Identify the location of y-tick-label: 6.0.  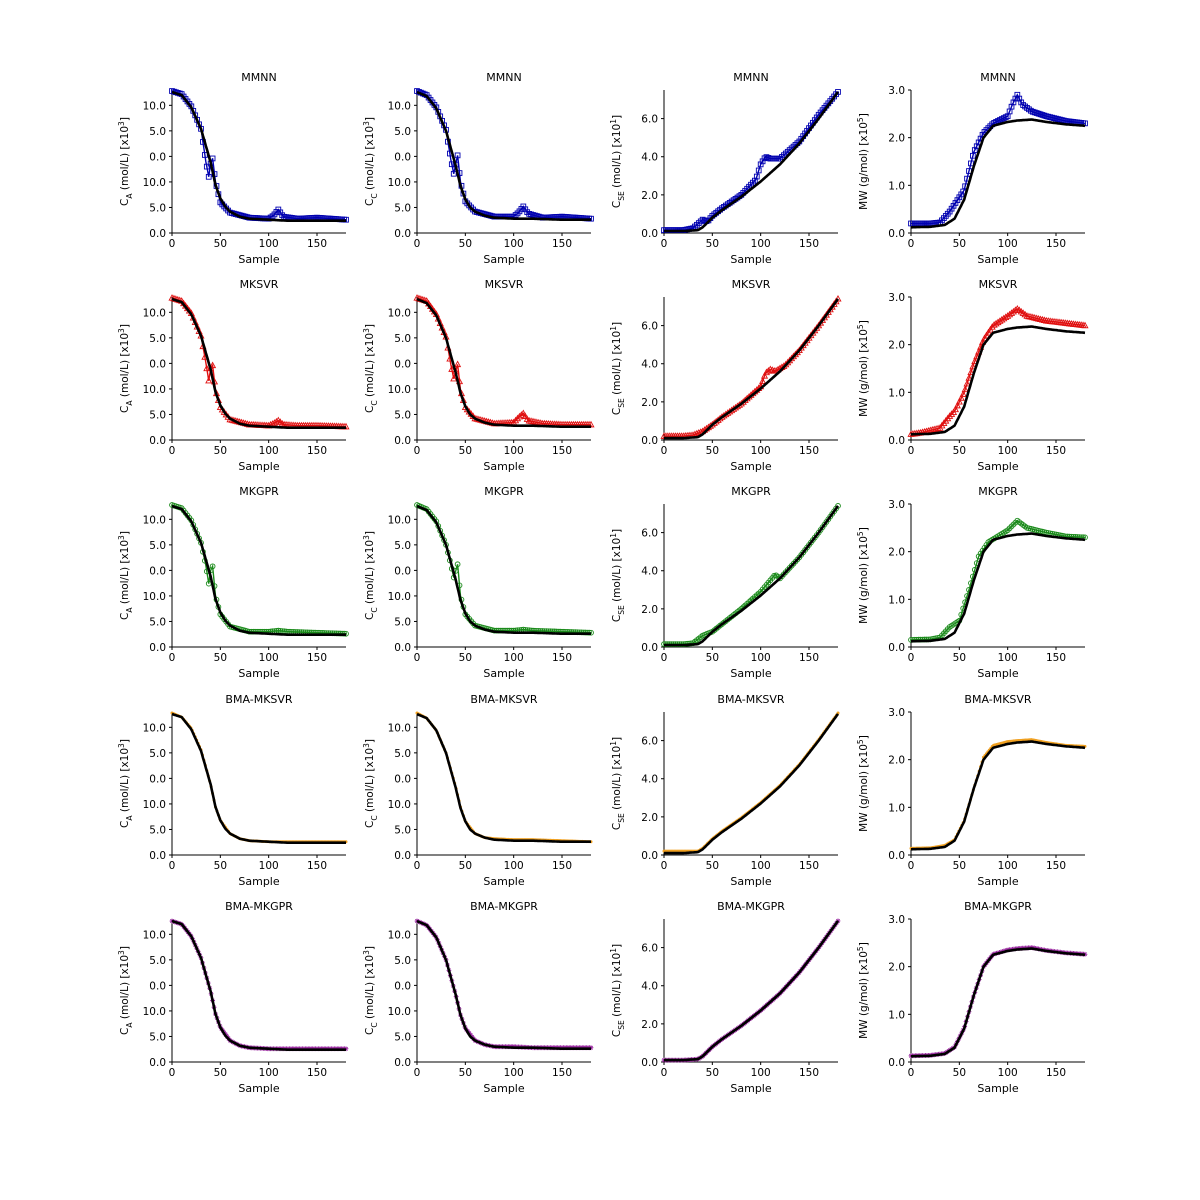
(649, 120).